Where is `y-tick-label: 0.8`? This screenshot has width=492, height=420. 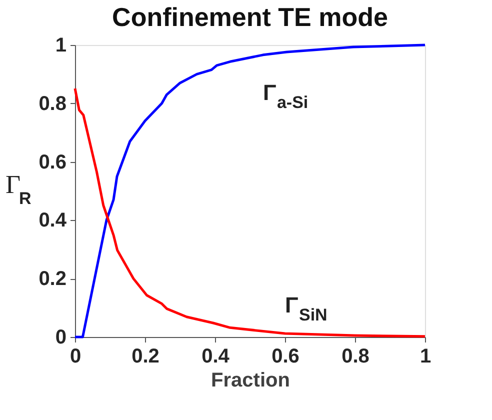
y-tick-label: 0.8 is located at coordinates (52, 103).